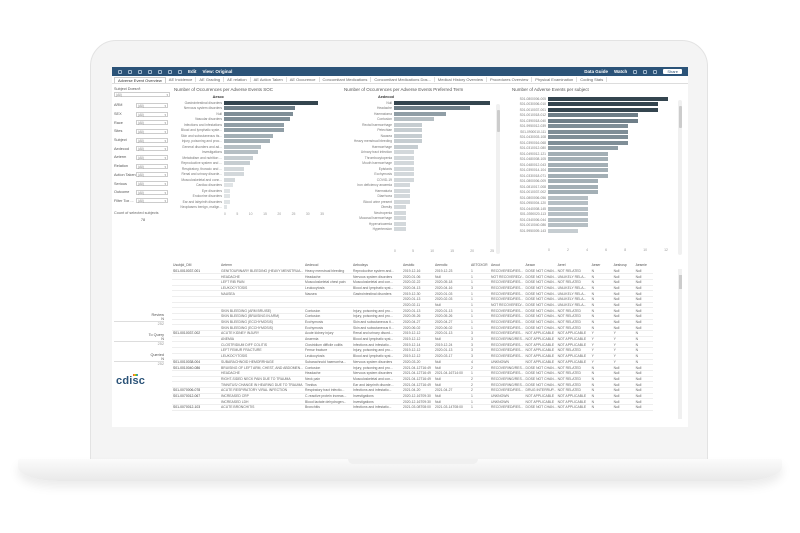  Describe the element at coordinates (254, 109) in the screenshot. I see `bar-row: Nervous system disorders` at that location.